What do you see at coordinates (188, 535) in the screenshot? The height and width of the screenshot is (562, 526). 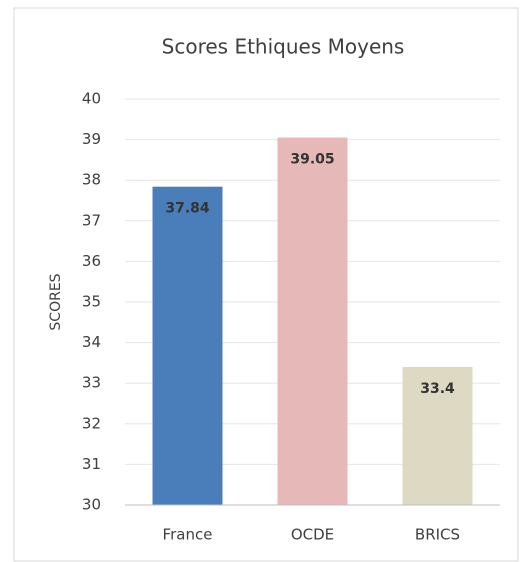 I see `x-tick-label: France` at bounding box center [188, 535].